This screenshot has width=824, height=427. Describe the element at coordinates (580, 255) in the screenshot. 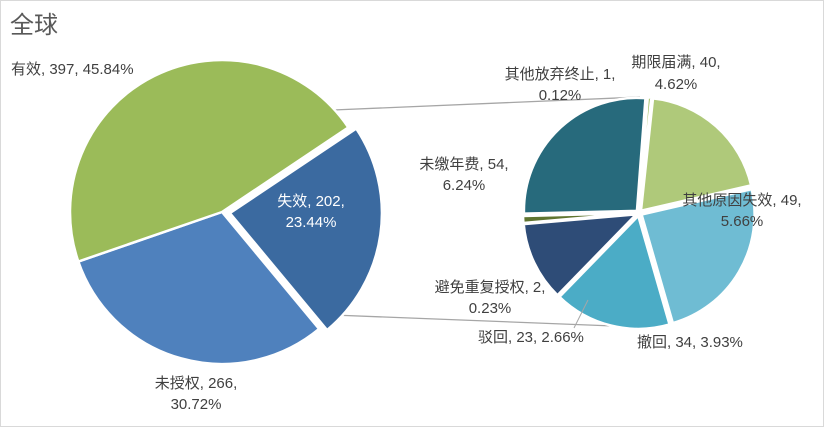

I see `breakdown-slice-bohui` at that location.